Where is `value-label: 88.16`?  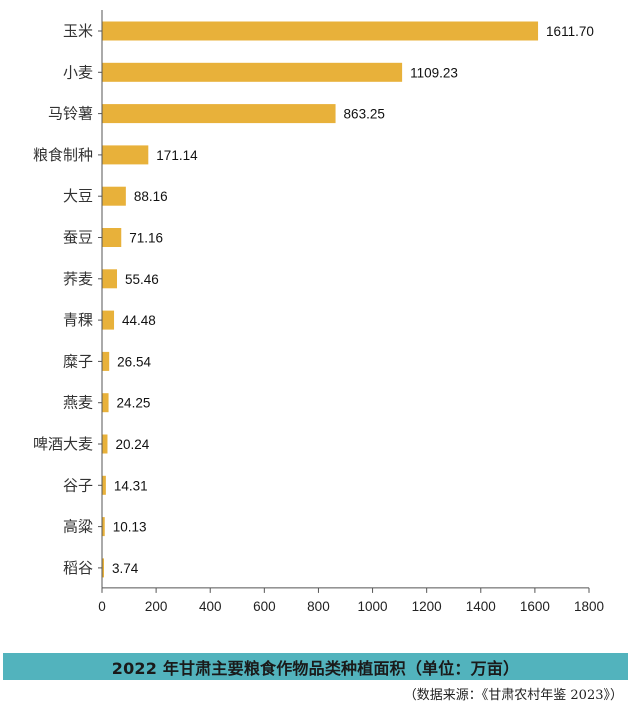 value-label: 88.16 is located at coordinates (151, 196).